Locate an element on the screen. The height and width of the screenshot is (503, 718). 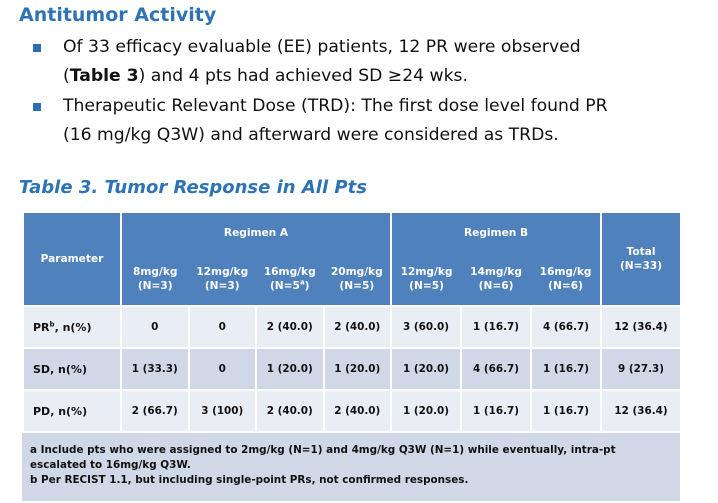
table-caption: Table 3. Tumor Response in All Pts is located at coordinates (193, 187).